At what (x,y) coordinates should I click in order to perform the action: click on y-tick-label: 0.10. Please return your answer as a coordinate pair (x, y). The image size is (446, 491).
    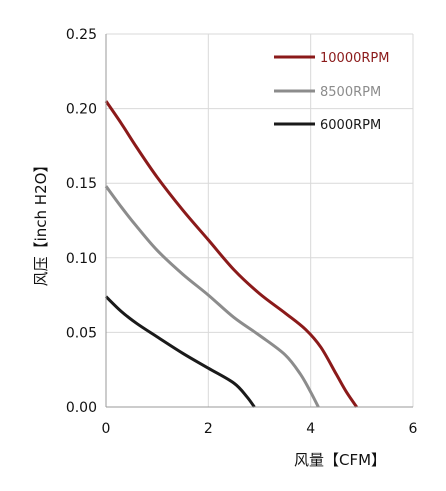
    Looking at the image, I should click on (81, 259).